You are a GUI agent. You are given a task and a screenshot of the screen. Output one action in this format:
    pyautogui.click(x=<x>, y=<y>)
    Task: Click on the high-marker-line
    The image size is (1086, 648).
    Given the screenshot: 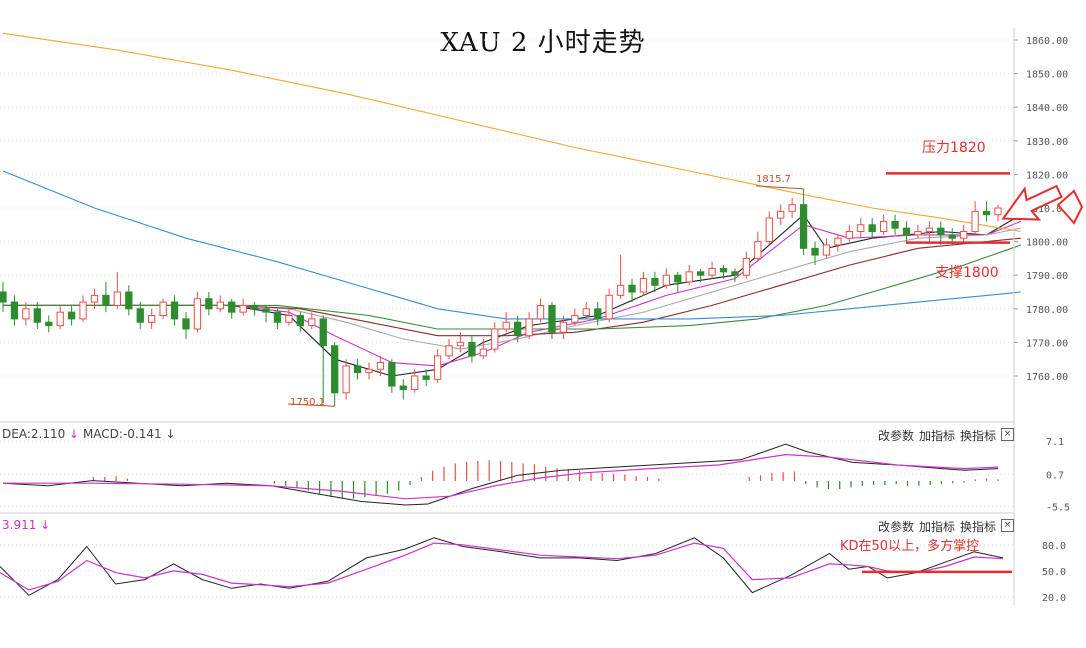 What is the action you would take?
    pyautogui.click(x=779, y=187)
    